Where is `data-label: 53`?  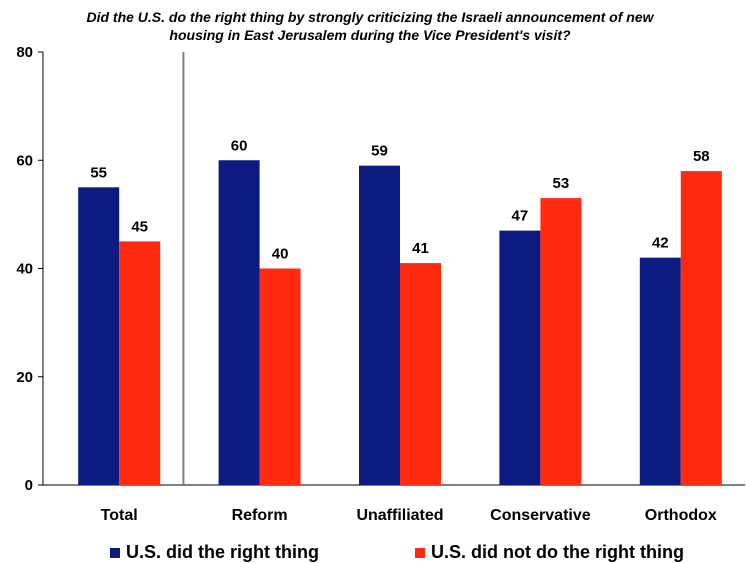
data-label: 53 is located at coordinates (561, 183).